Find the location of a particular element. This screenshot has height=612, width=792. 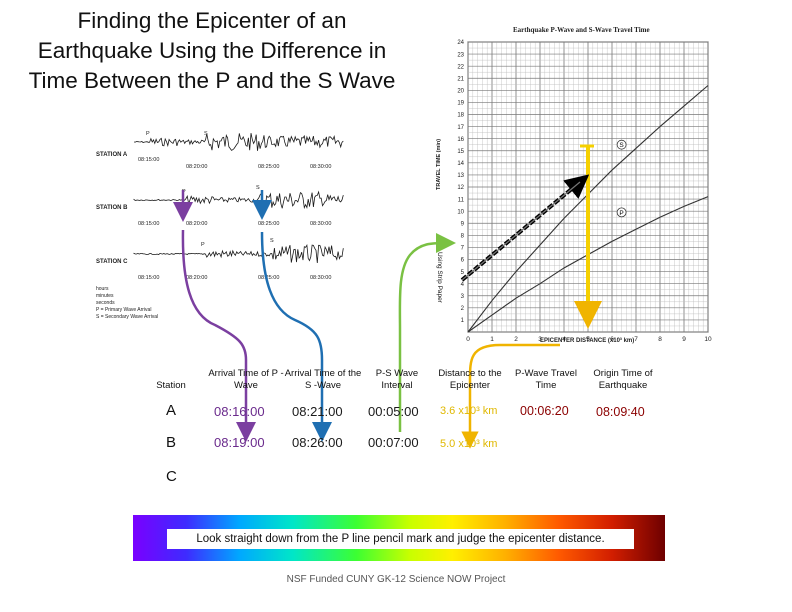

y-tick-label: 17 is located at coordinates (460, 128).